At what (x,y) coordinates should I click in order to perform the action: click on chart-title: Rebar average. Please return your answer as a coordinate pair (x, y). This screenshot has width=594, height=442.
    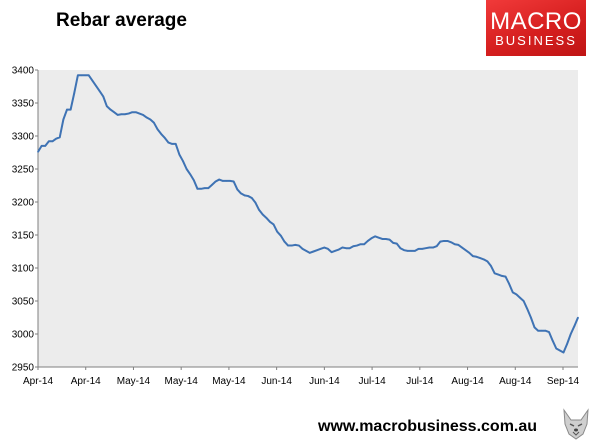
    Looking at the image, I should click on (121, 20).